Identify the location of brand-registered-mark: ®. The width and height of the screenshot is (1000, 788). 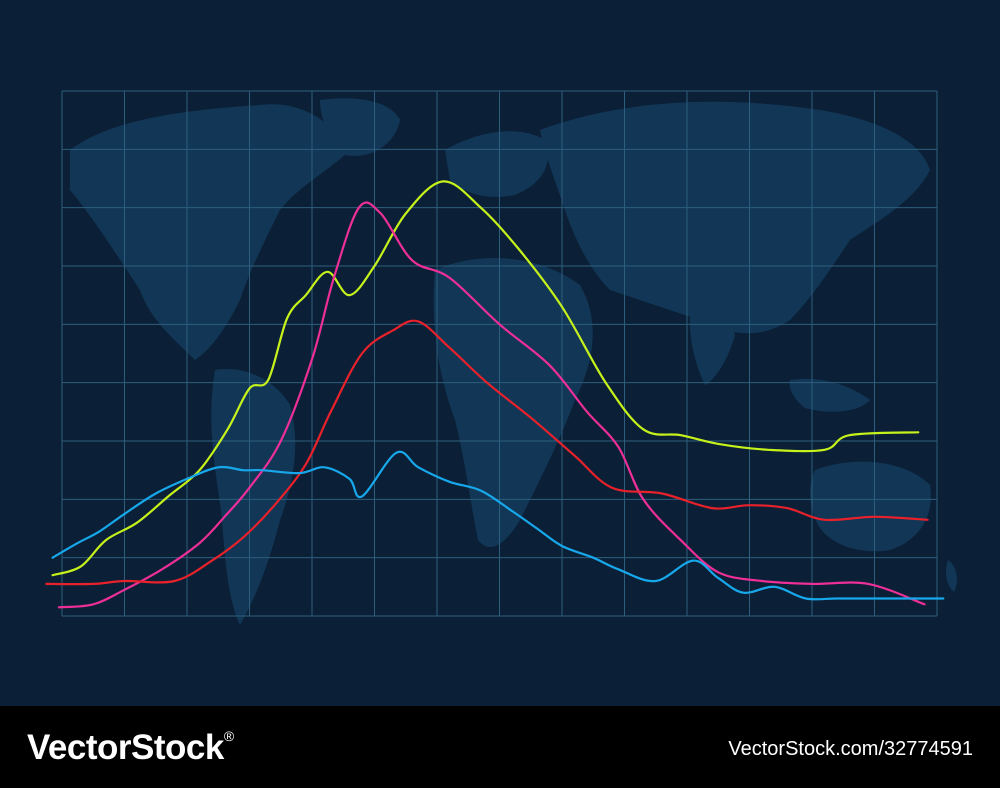
(228, 736).